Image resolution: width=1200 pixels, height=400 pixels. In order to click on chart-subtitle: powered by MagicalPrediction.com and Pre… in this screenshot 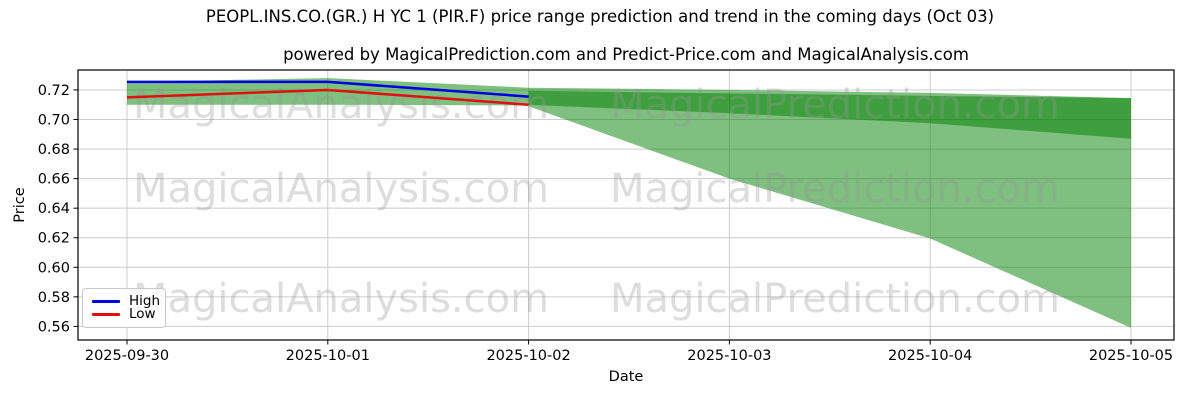, I will do `click(626, 54)`.